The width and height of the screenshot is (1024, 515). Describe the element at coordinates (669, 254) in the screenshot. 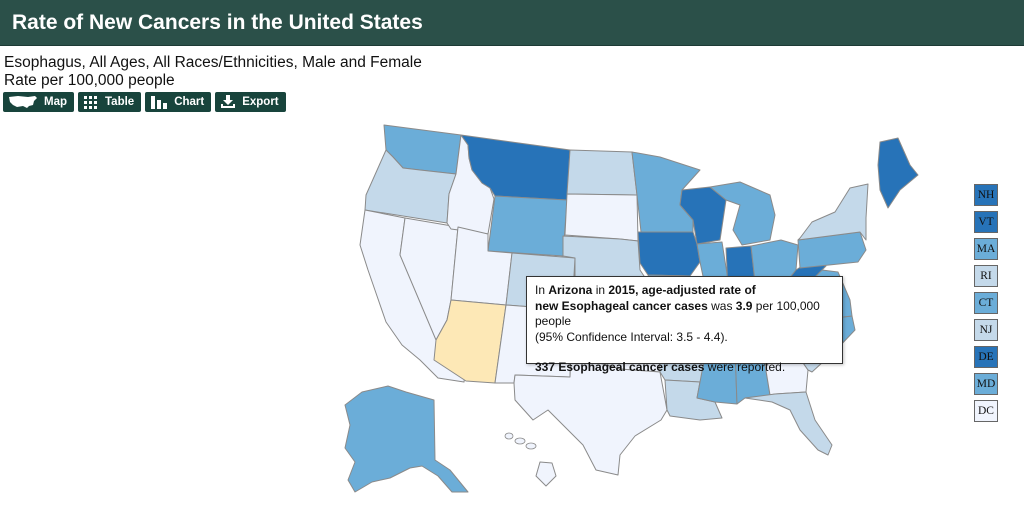

I see `state-ia` at that location.